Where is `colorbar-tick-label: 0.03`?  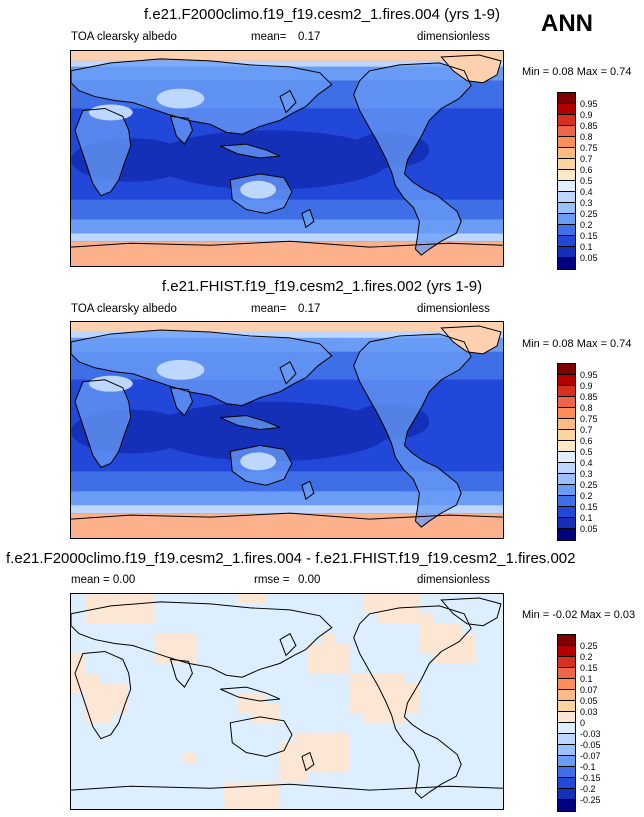 colorbar-tick-label: 0.03 is located at coordinates (589, 712).